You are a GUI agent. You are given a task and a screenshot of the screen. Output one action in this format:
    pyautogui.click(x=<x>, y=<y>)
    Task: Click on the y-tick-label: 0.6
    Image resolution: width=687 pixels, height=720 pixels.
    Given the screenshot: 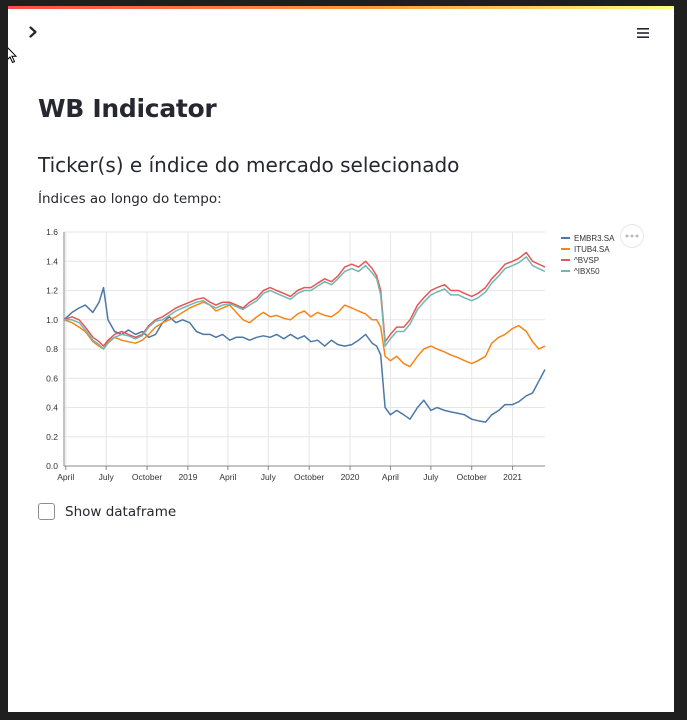 What is the action you would take?
    pyautogui.click(x=52, y=378)
    